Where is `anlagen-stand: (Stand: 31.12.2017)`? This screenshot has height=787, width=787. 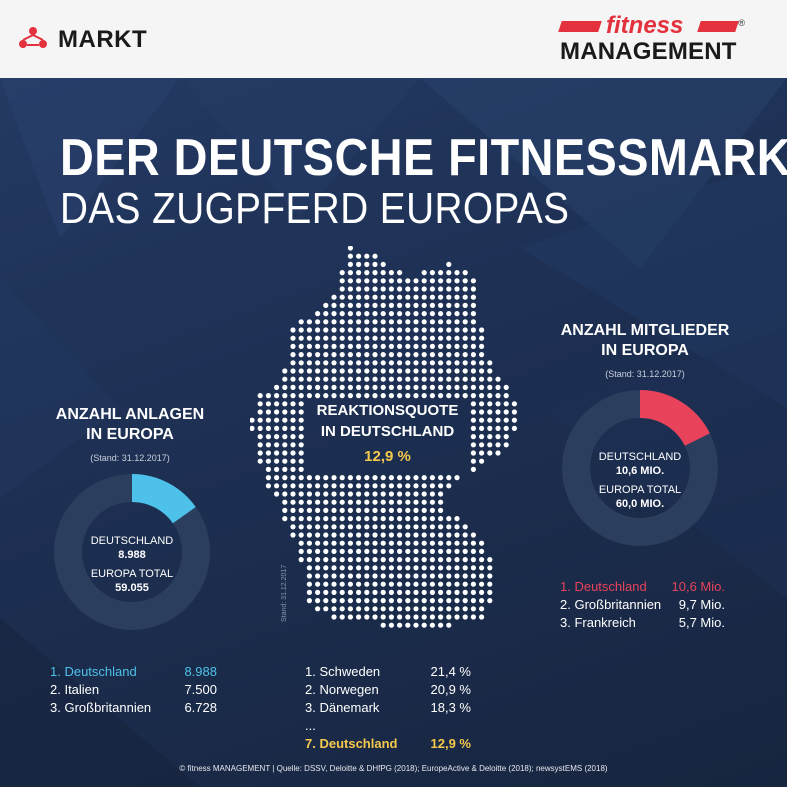
anlagen-stand: (Stand: 31.12.2017) is located at coordinates (130, 458).